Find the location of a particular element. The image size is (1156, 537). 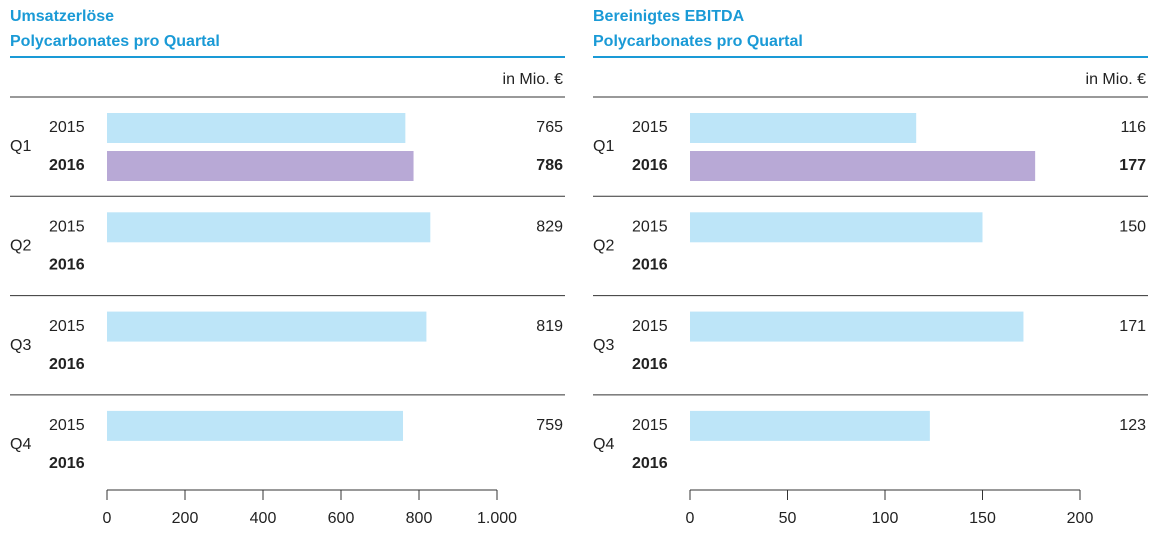

value-label: 786 is located at coordinates (549, 165).